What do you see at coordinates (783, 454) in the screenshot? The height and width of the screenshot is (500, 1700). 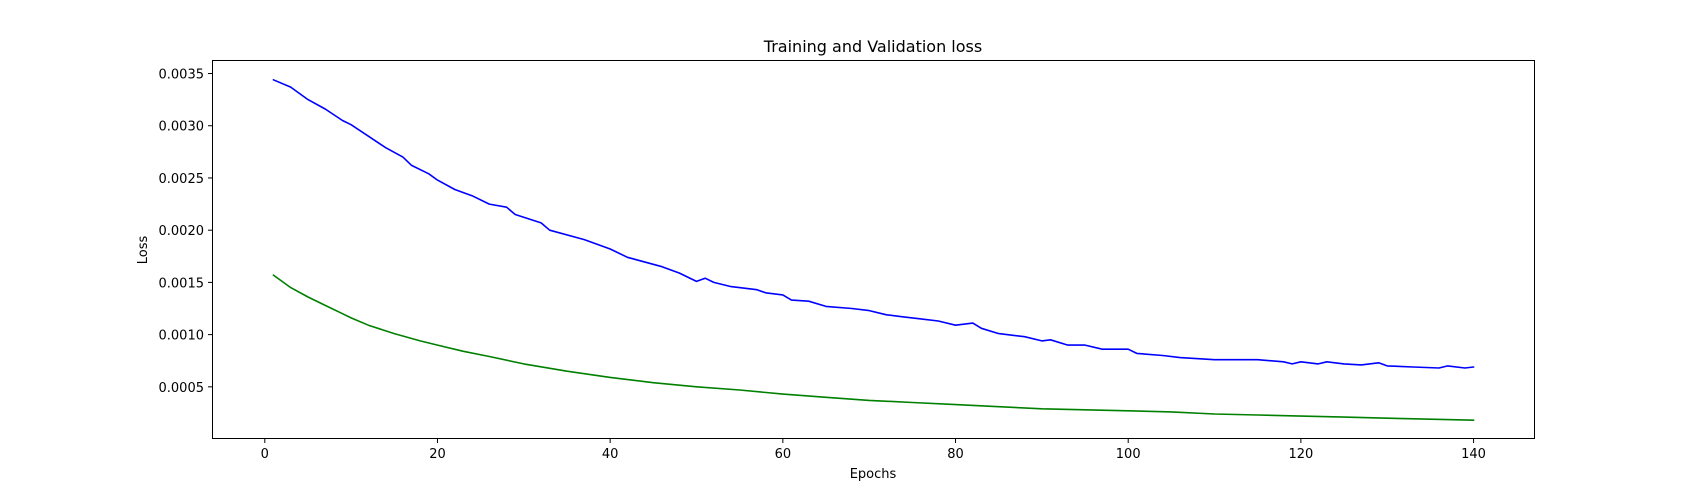 I see `x-tick-label: 60` at bounding box center [783, 454].